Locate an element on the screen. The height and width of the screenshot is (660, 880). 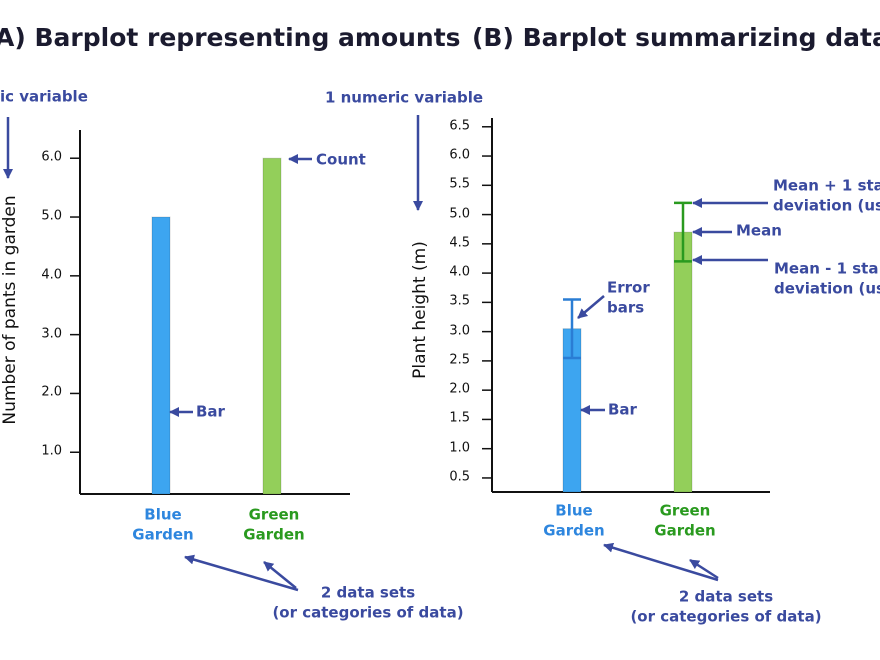
annotation: 1 numeric variable is located at coordinates (404, 97).